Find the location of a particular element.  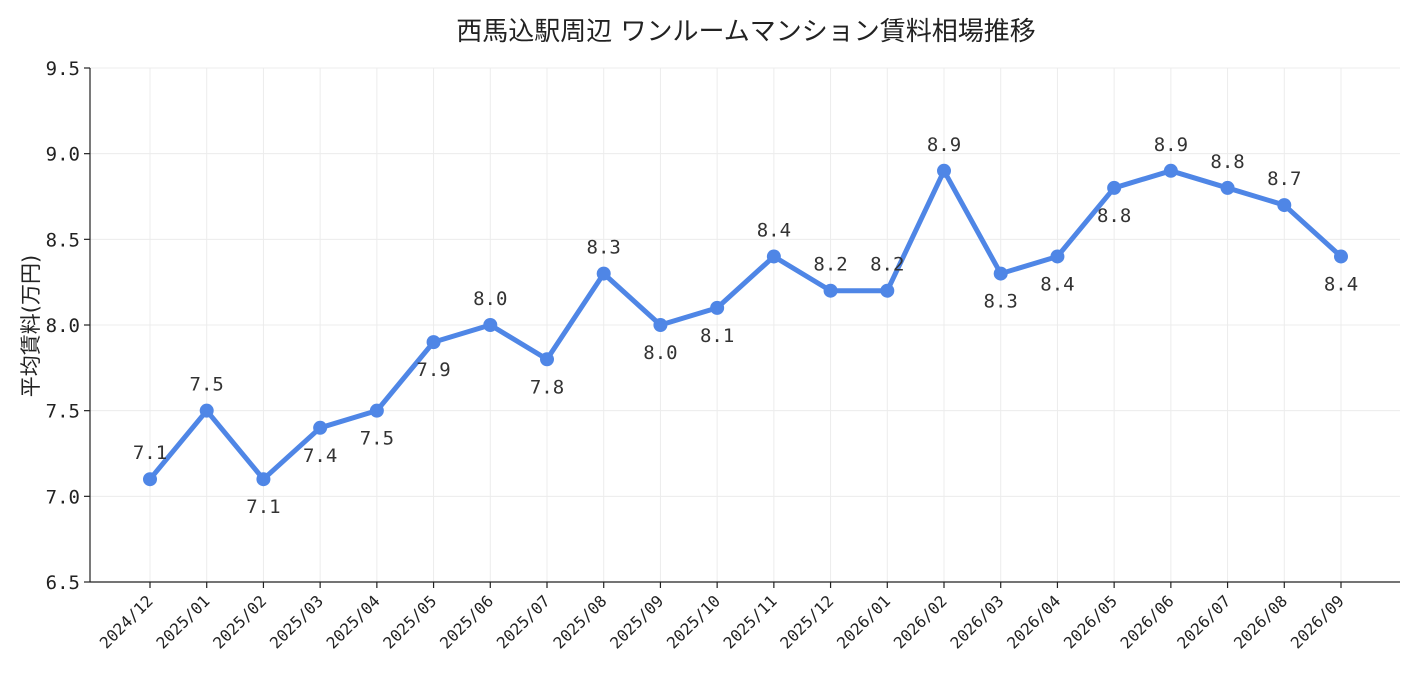

x-tick-label: 2025/09 is located at coordinates (636, 621).